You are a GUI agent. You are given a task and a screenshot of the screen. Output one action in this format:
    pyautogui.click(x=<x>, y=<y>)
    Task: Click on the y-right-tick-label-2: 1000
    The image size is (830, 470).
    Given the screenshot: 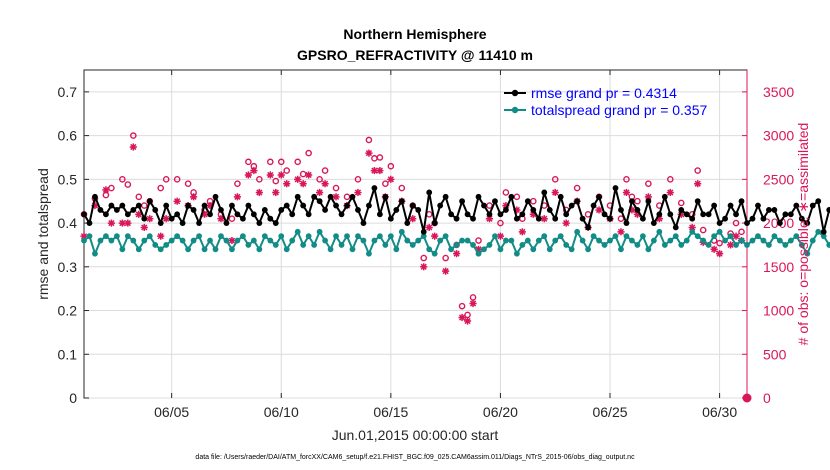 What is the action you would take?
    pyautogui.click(x=778, y=311)
    